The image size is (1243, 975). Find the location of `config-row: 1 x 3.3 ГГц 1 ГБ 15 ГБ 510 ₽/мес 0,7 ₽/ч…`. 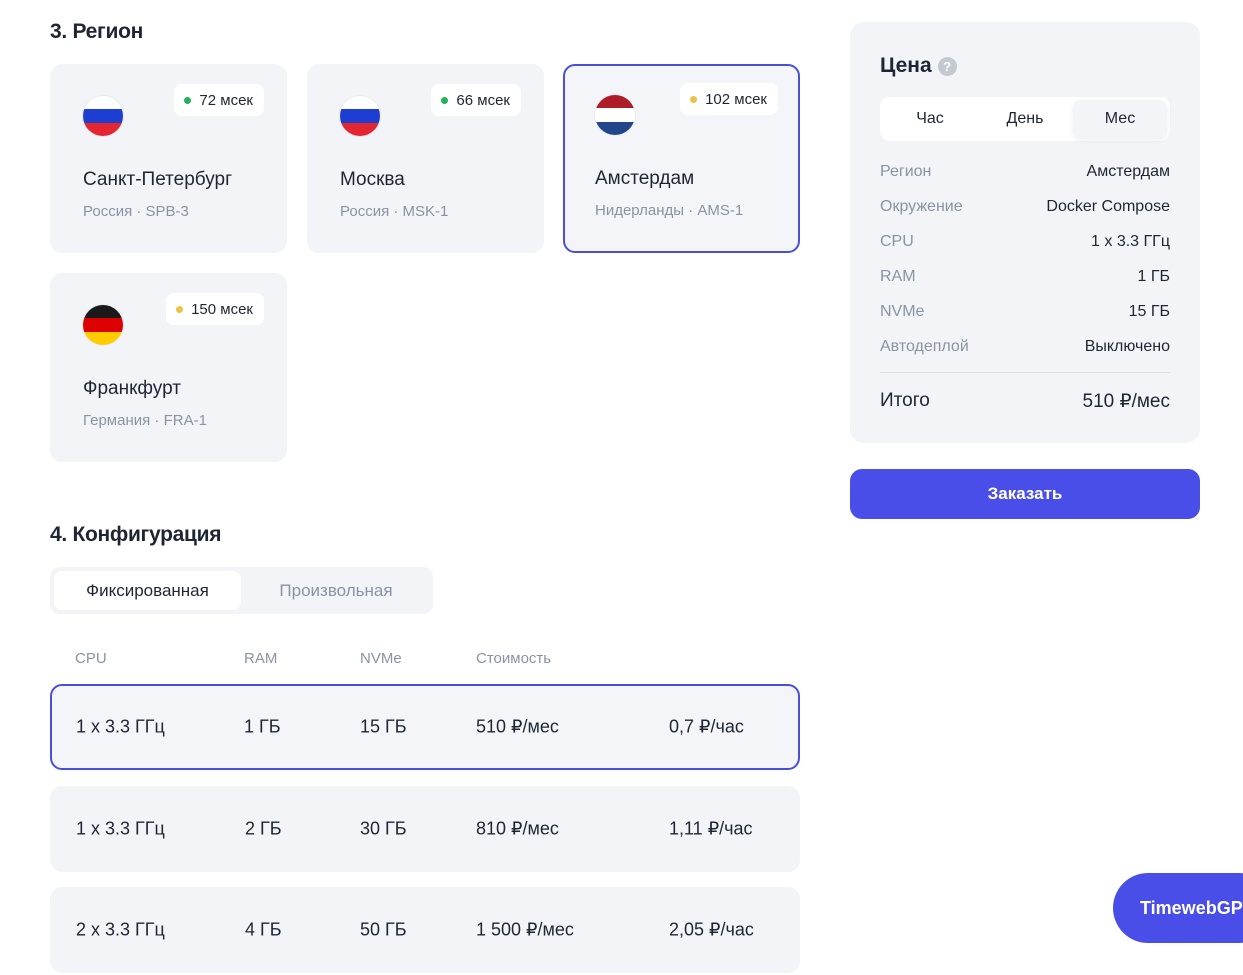

config-row: 1 x 3.3 ГГц 1 ГБ 15 ГБ 510 ₽/мес 0,7 ₽/ч… is located at coordinates (425, 727).